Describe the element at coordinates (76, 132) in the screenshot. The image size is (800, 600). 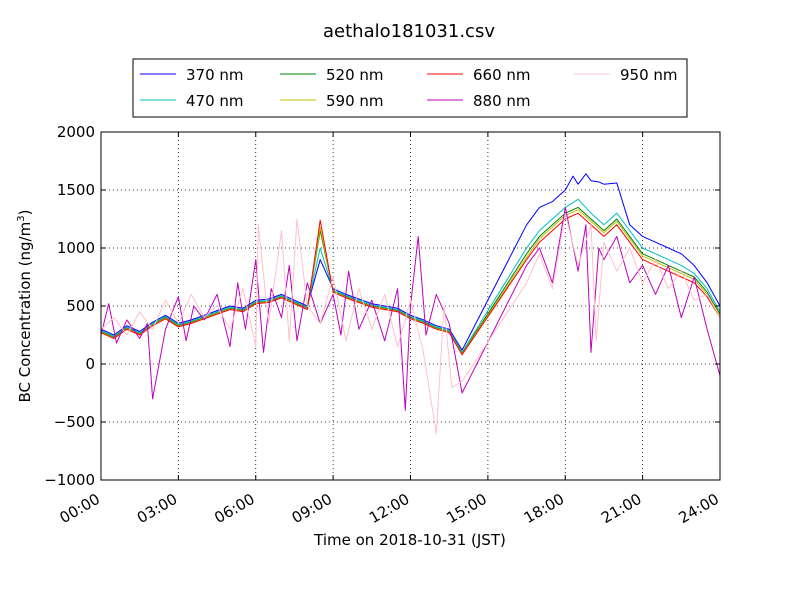
I see `y-tick-label: 2000` at that location.